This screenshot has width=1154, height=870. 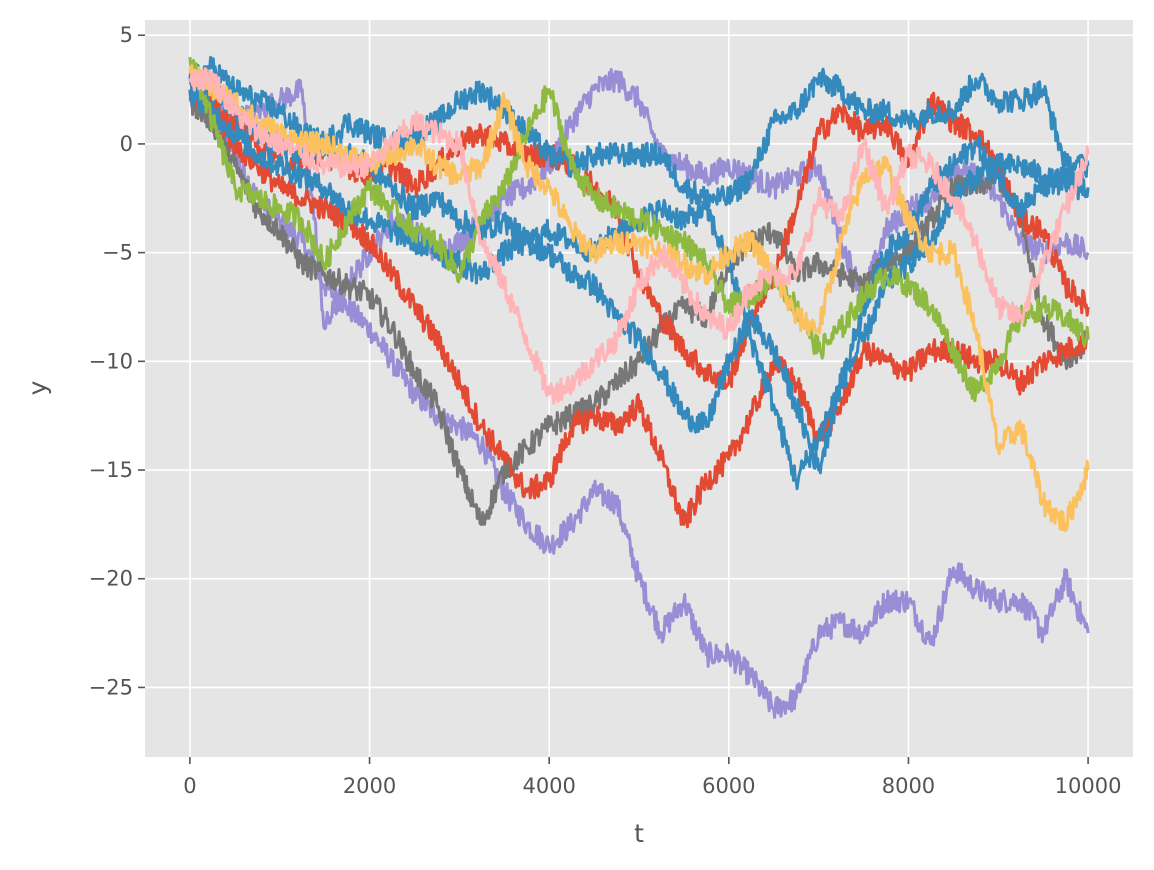 What do you see at coordinates (111, 470) in the screenshot?
I see `y-tick-label: −15` at bounding box center [111, 470].